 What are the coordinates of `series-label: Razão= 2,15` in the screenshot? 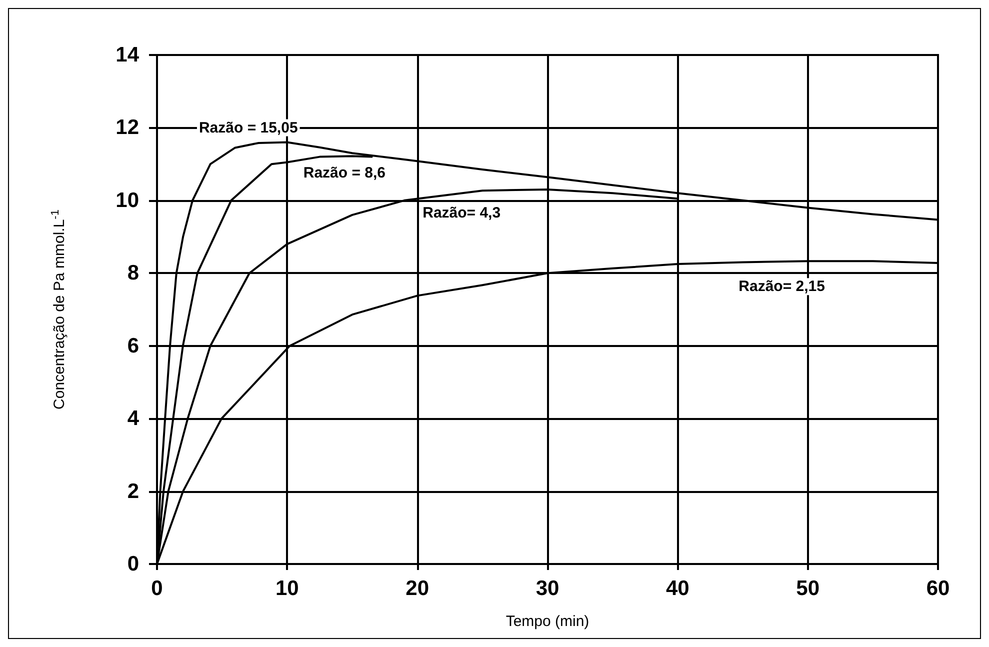 It's located at (781, 287).